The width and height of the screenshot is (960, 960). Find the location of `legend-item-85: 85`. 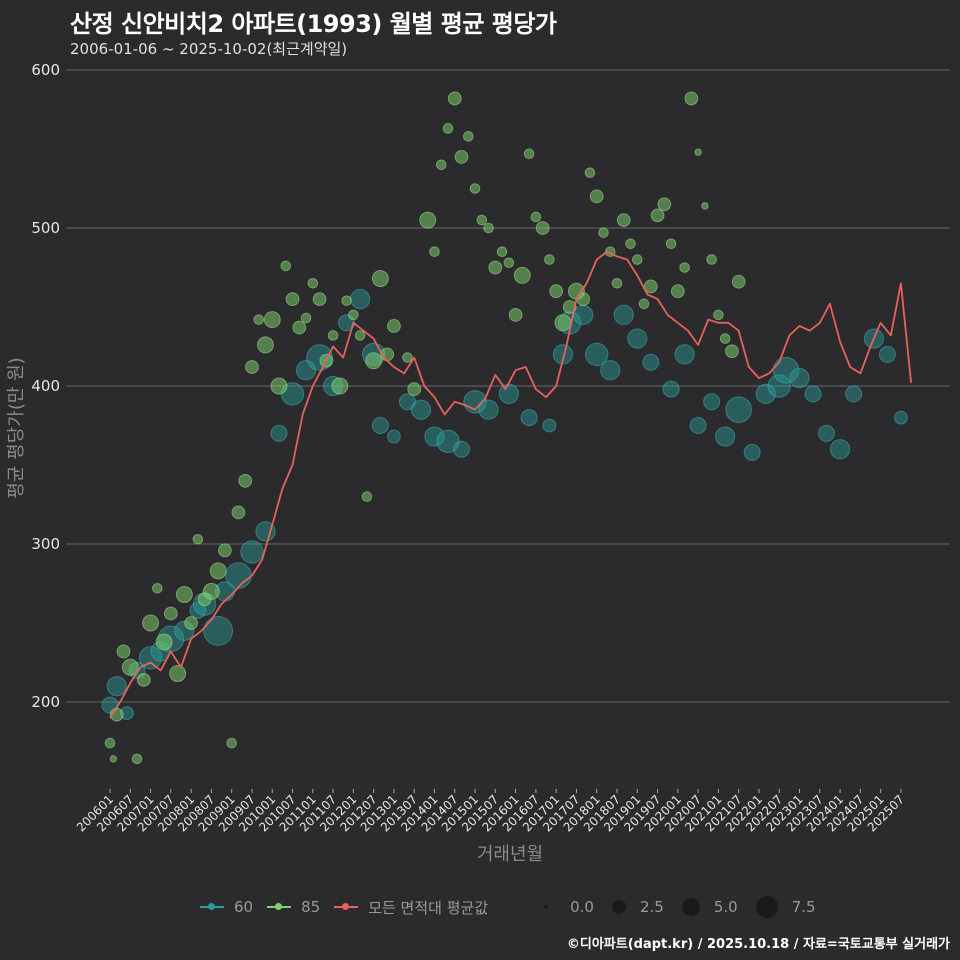

legend-item-85: 85 is located at coordinates (293, 907).